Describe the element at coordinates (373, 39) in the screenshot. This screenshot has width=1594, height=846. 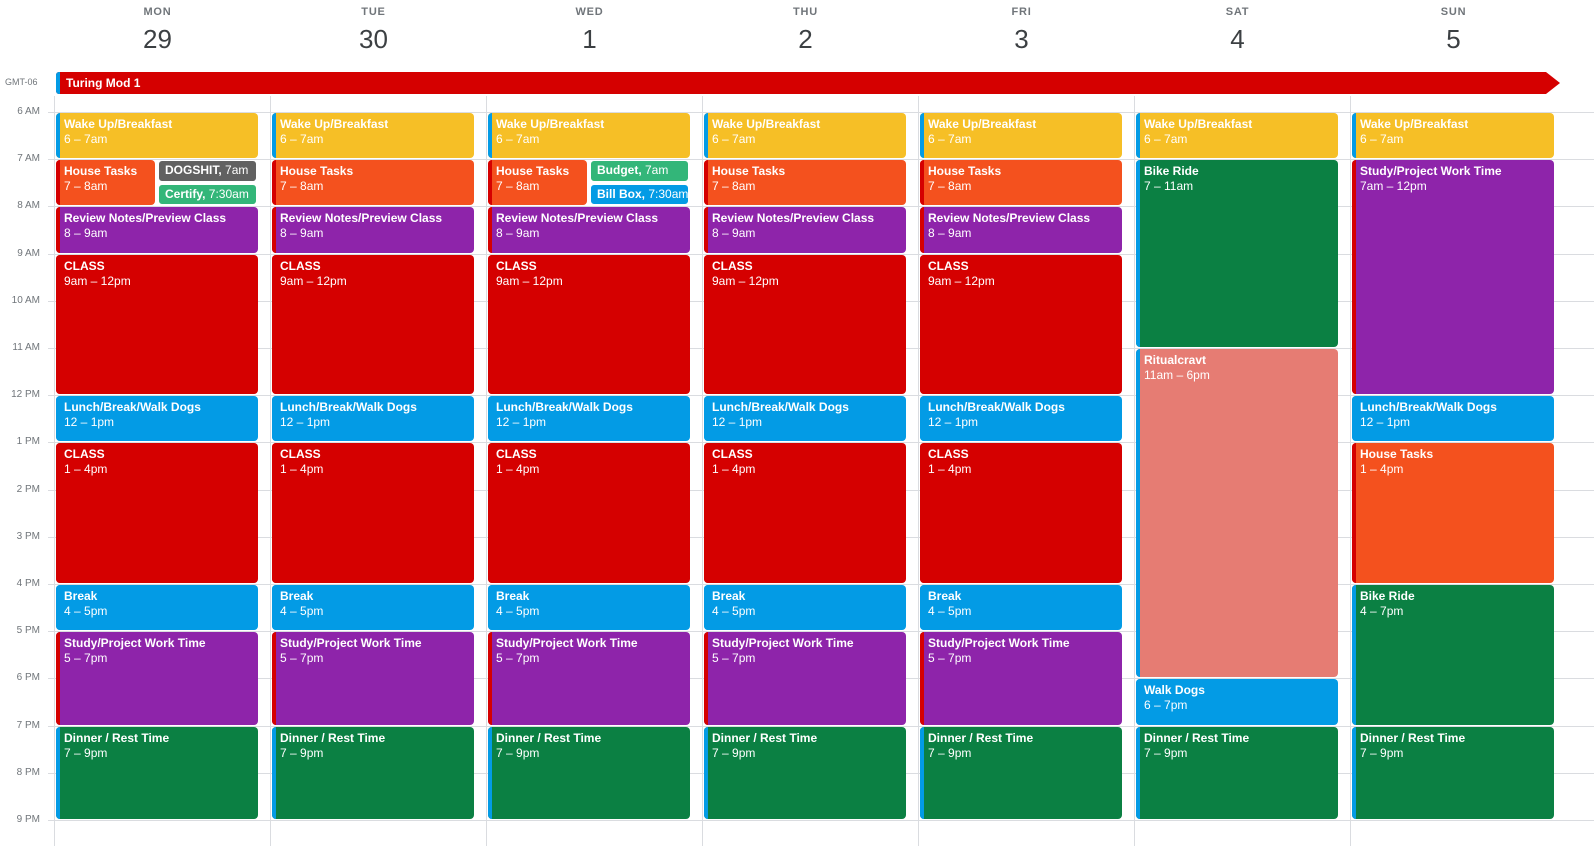
I see `day-number: 30` at that location.